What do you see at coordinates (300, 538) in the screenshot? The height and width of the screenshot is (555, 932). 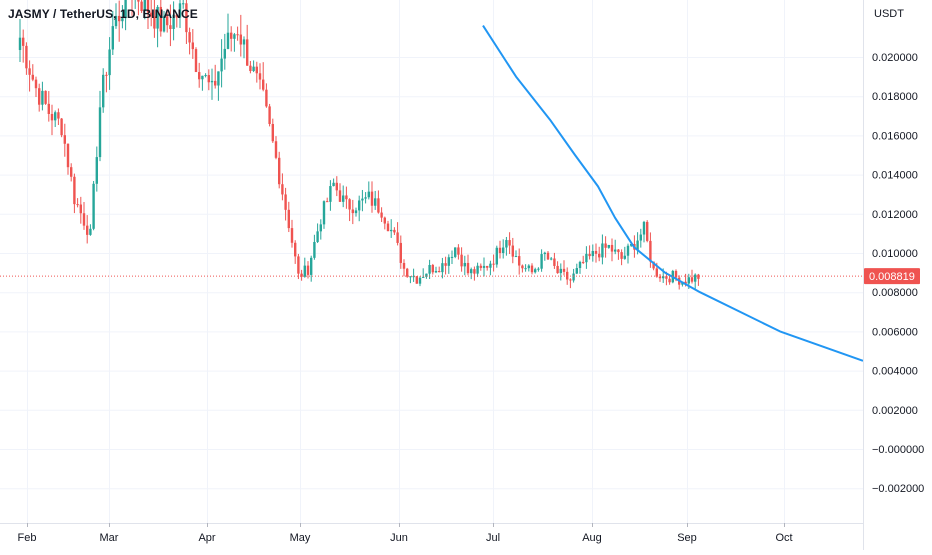 I see `time-tick-label: May` at bounding box center [300, 538].